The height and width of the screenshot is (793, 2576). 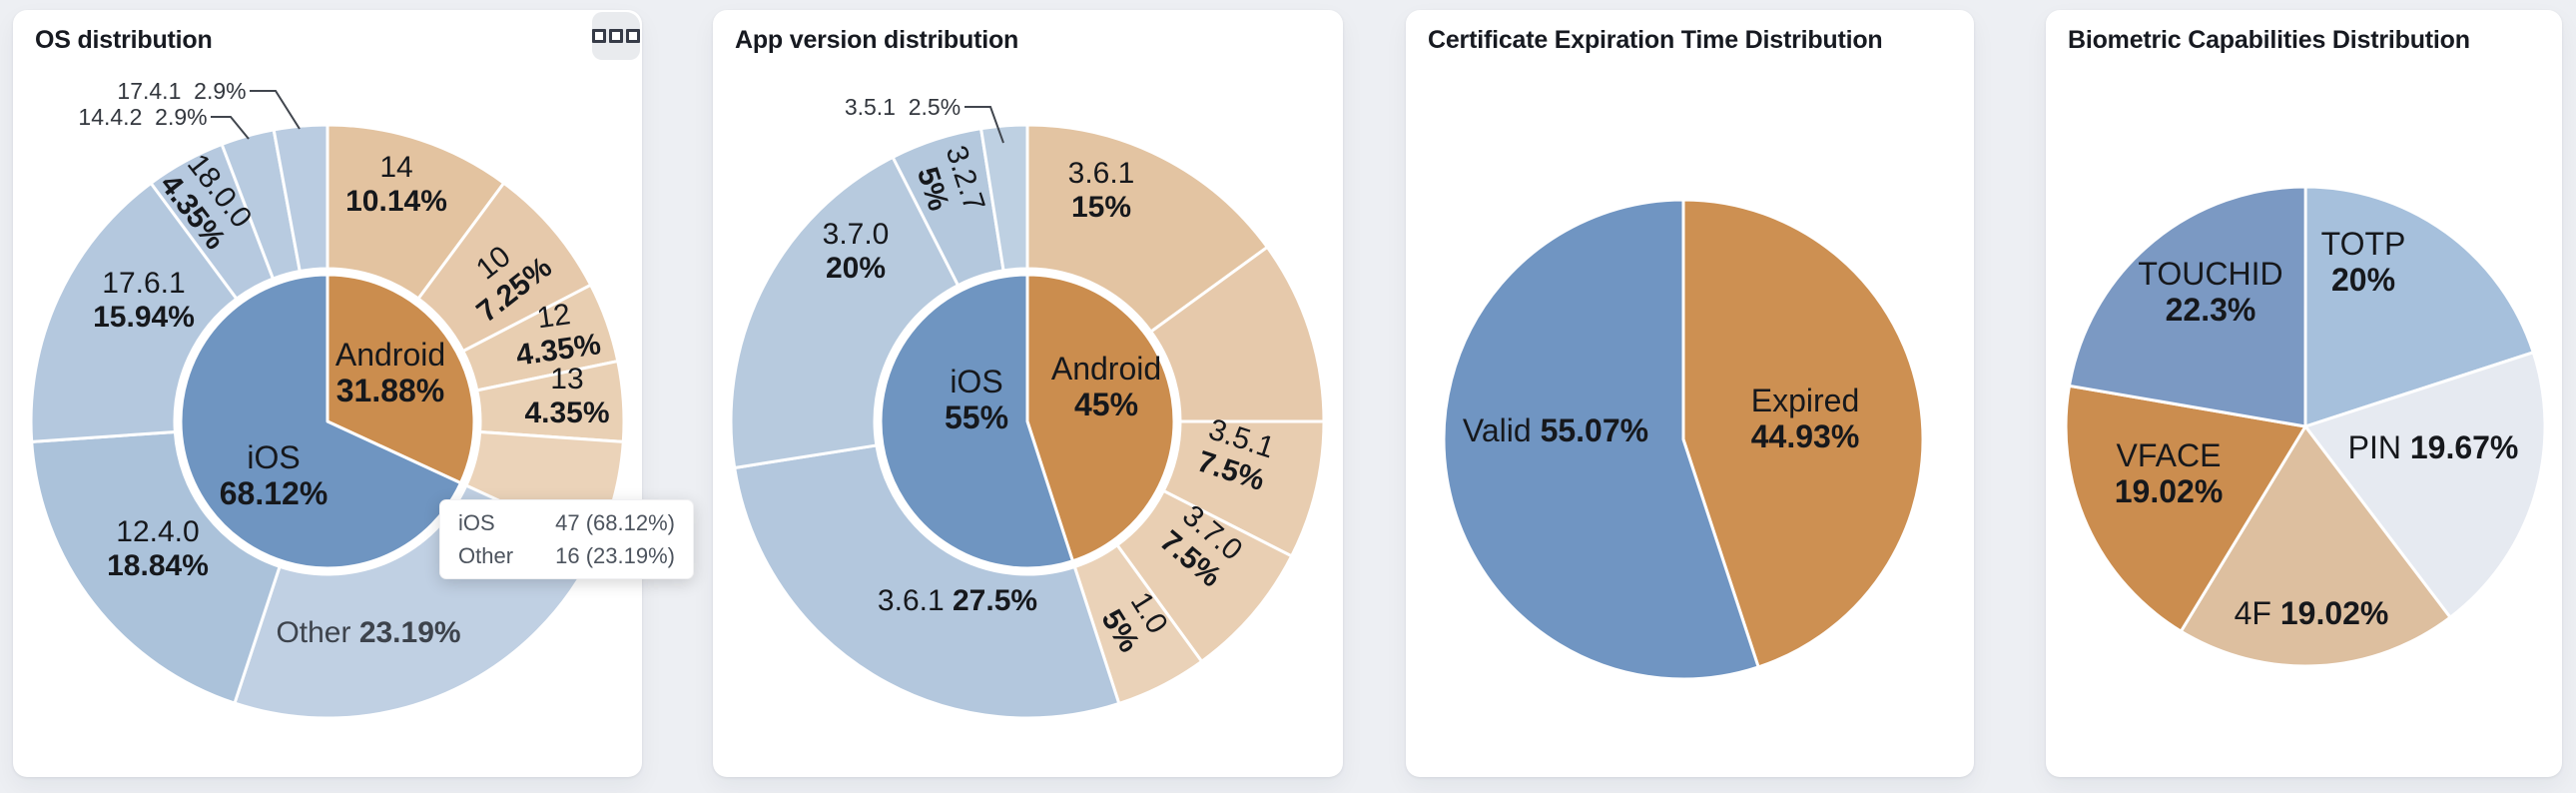 I want to click on tooltip-series-value: 16 (23.19%), so click(x=615, y=555).